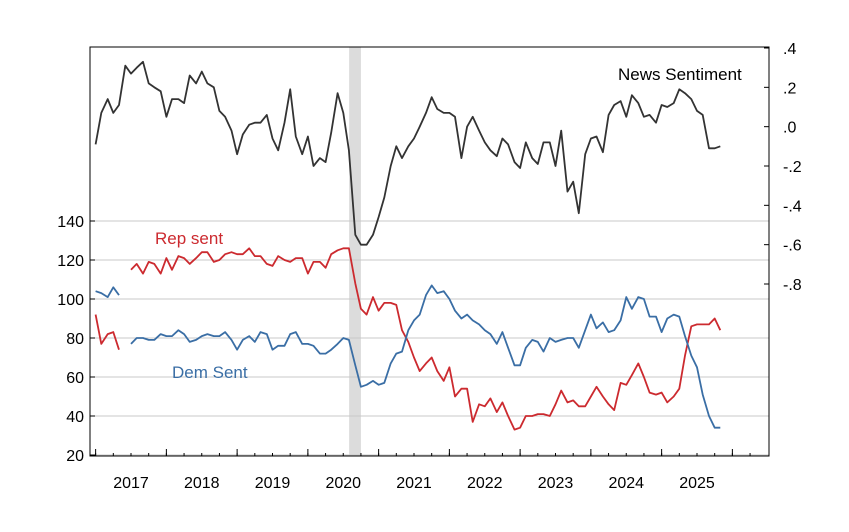  What do you see at coordinates (189, 238) in the screenshot?
I see `legend-rep-sent: Rep sent` at bounding box center [189, 238].